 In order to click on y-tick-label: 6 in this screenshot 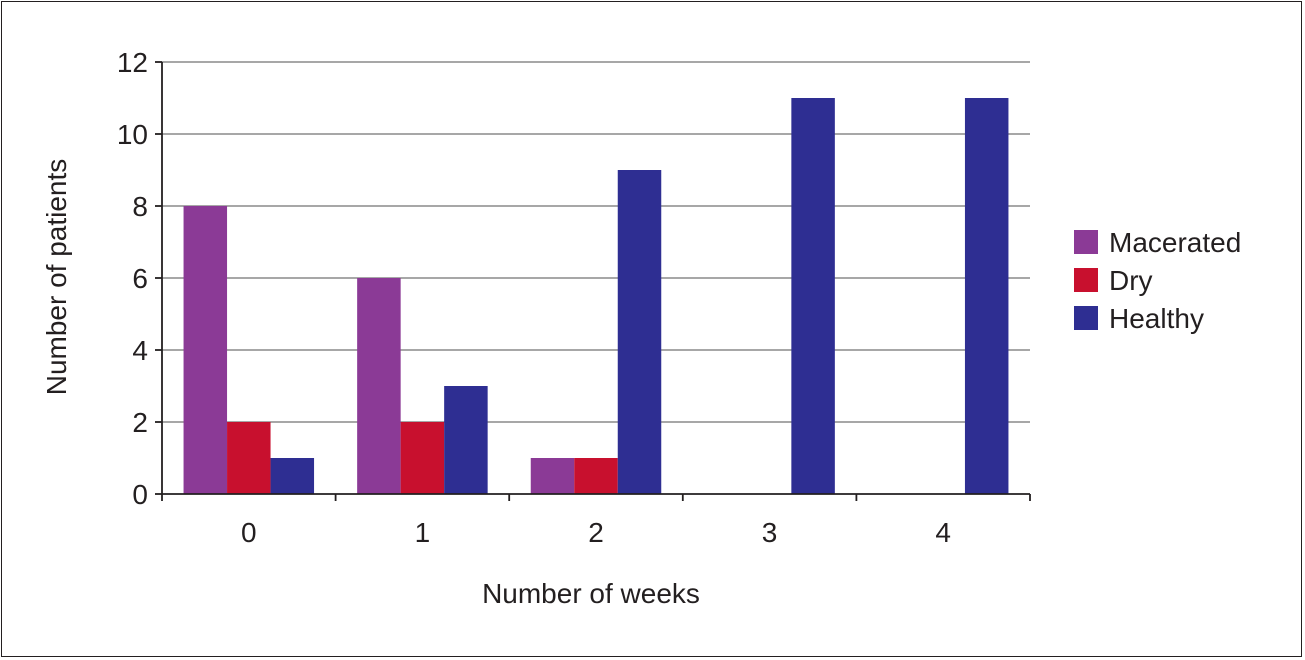, I will do `click(140, 278)`.